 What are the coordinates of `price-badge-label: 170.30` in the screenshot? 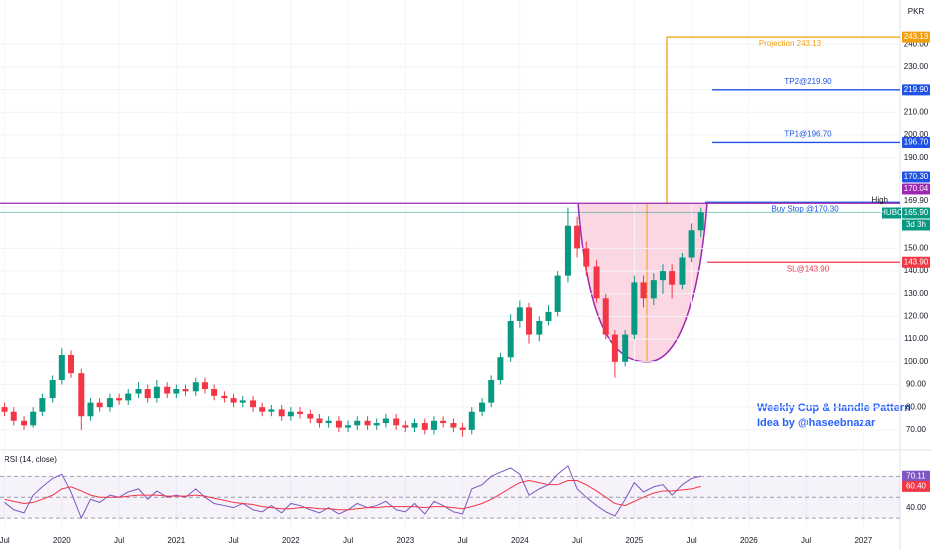 It's located at (916, 176).